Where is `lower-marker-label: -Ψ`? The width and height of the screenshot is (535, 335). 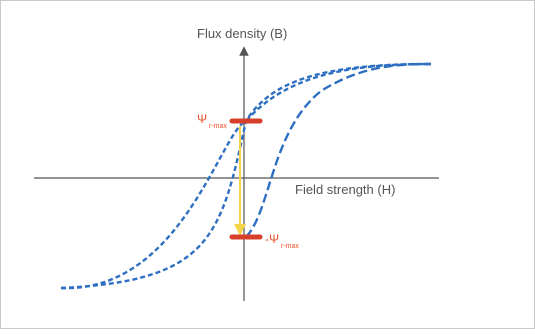 lower-marker-label: -Ψ is located at coordinates (272, 239).